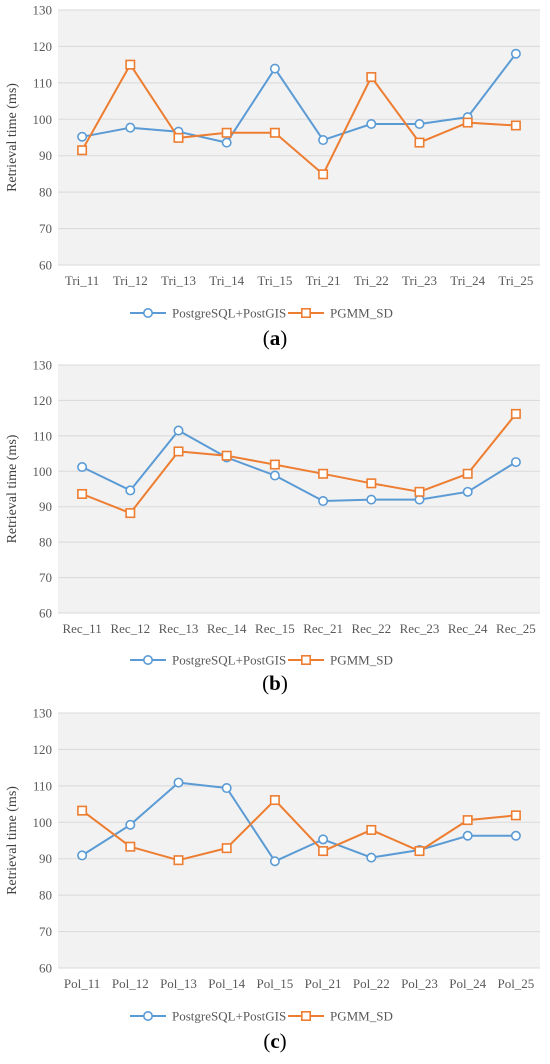 This screenshot has height=1064, width=550. What do you see at coordinates (515, 983) in the screenshot?
I see `x-tick-label: Pol_25` at bounding box center [515, 983].